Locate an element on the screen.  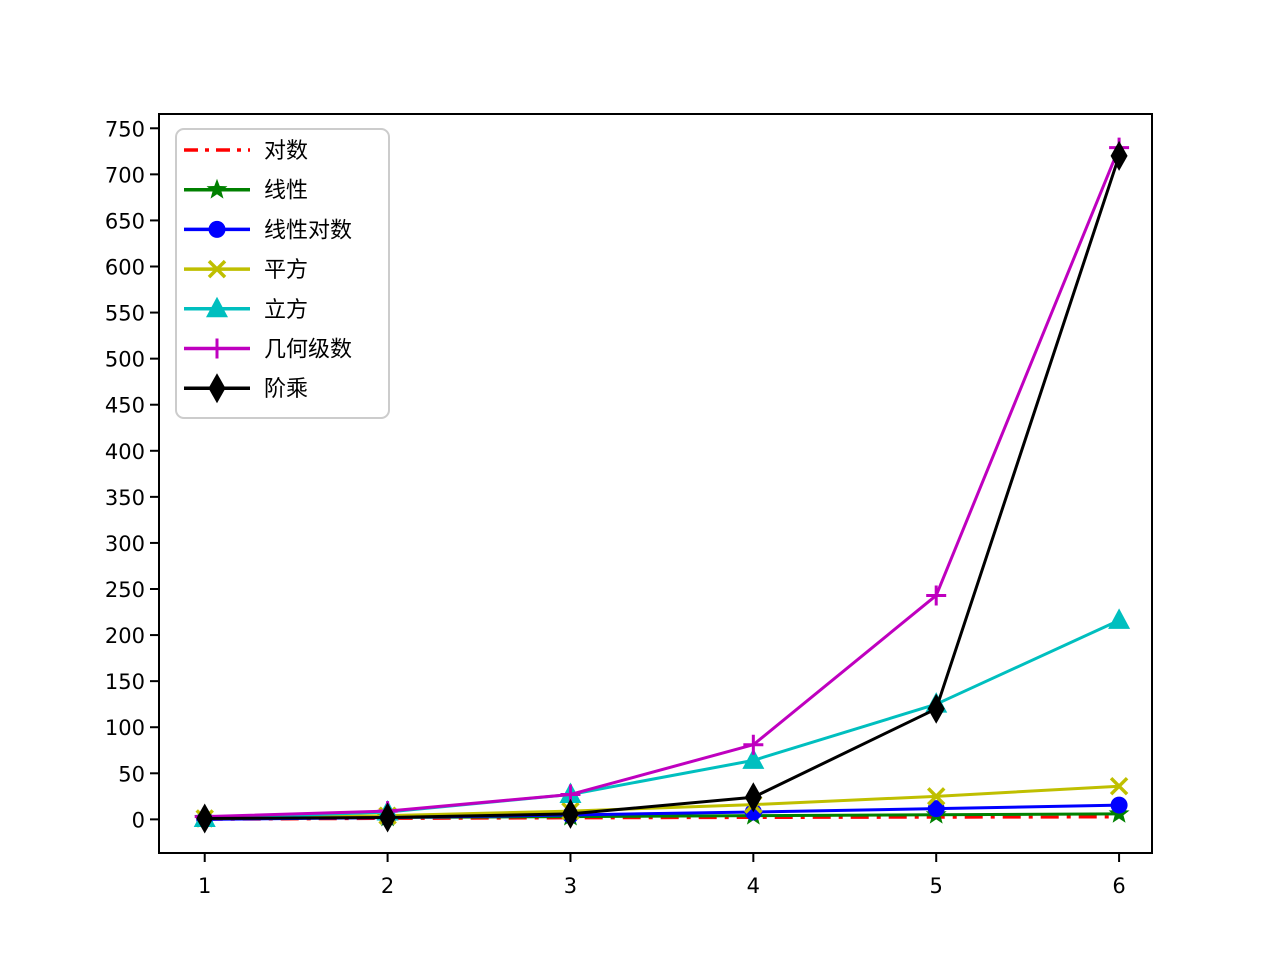
legend-entry-几何级数: 几何级数 is located at coordinates (268, 350).